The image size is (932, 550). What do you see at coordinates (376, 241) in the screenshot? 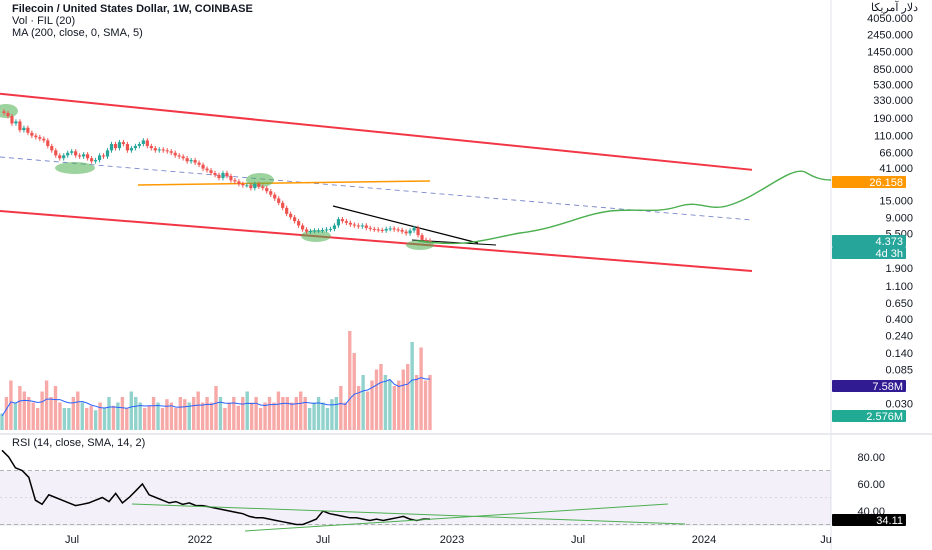
I see `channel-lower-line` at bounding box center [376, 241].